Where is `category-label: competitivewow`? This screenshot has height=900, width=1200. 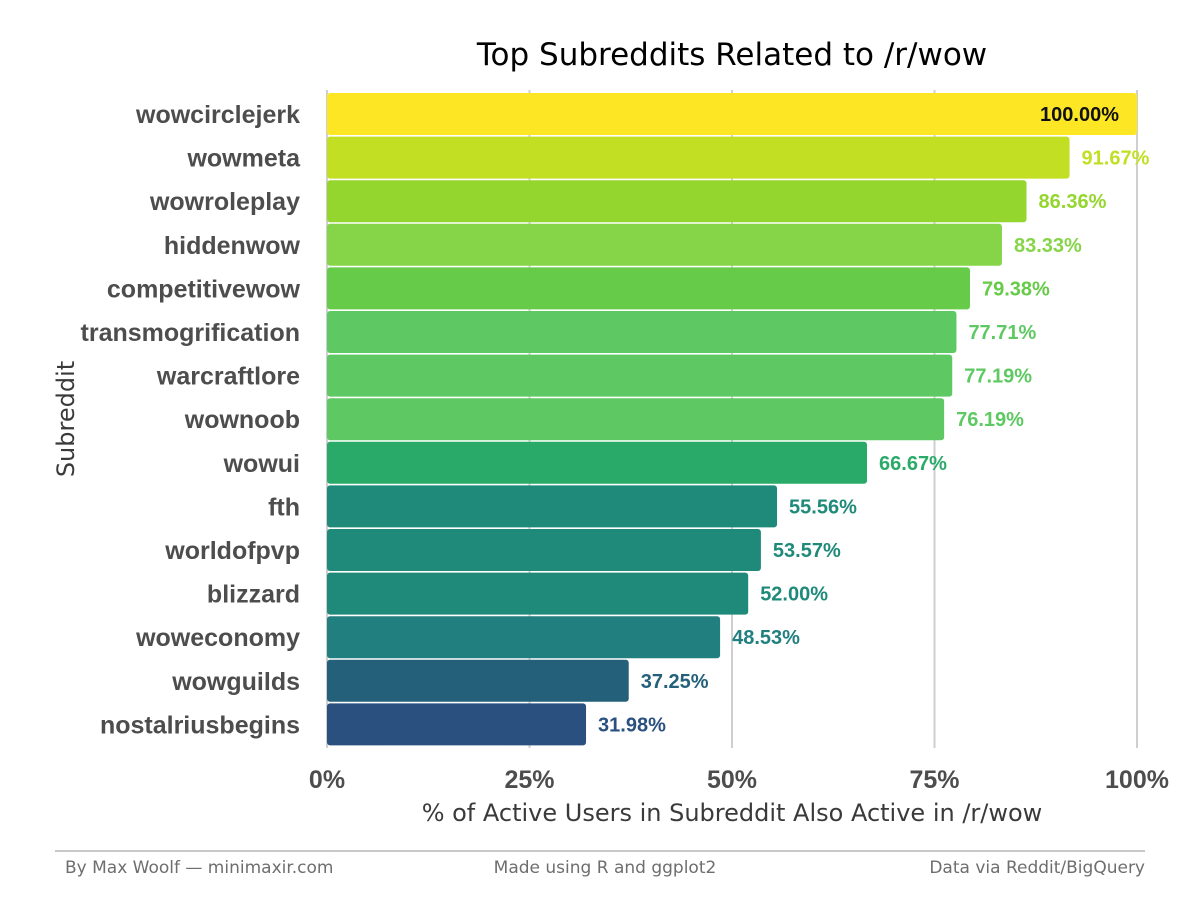
category-label: competitivewow is located at coordinates (204, 289).